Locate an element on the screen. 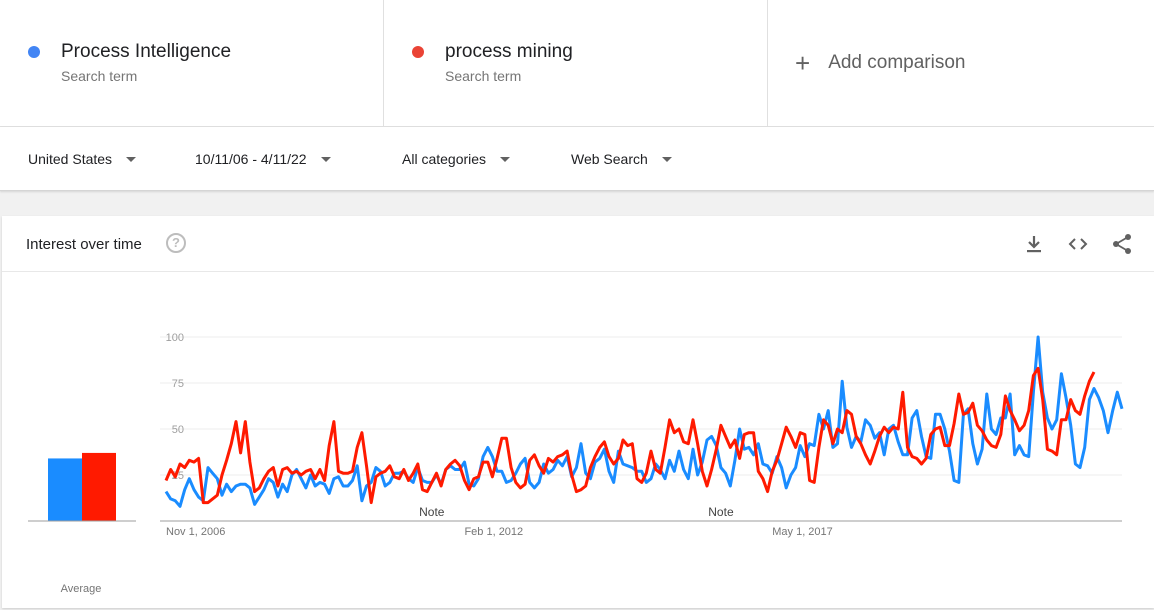 Image resolution: width=1154 pixels, height=610 pixels. term-card-process-mining: process mining Search term is located at coordinates (576, 63).